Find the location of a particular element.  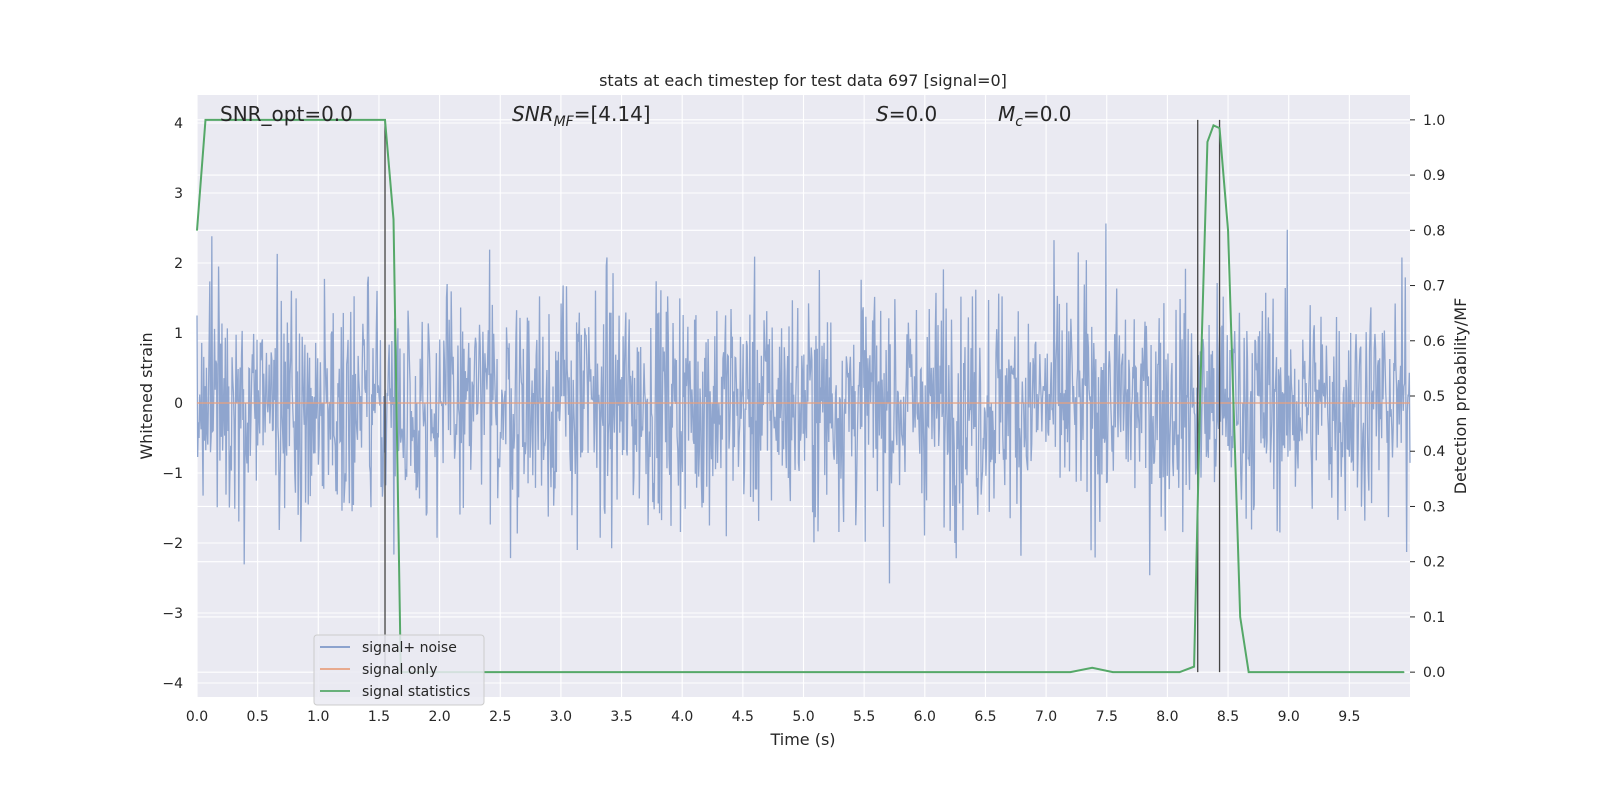

s-symbol: S is located at coordinates (882, 114).